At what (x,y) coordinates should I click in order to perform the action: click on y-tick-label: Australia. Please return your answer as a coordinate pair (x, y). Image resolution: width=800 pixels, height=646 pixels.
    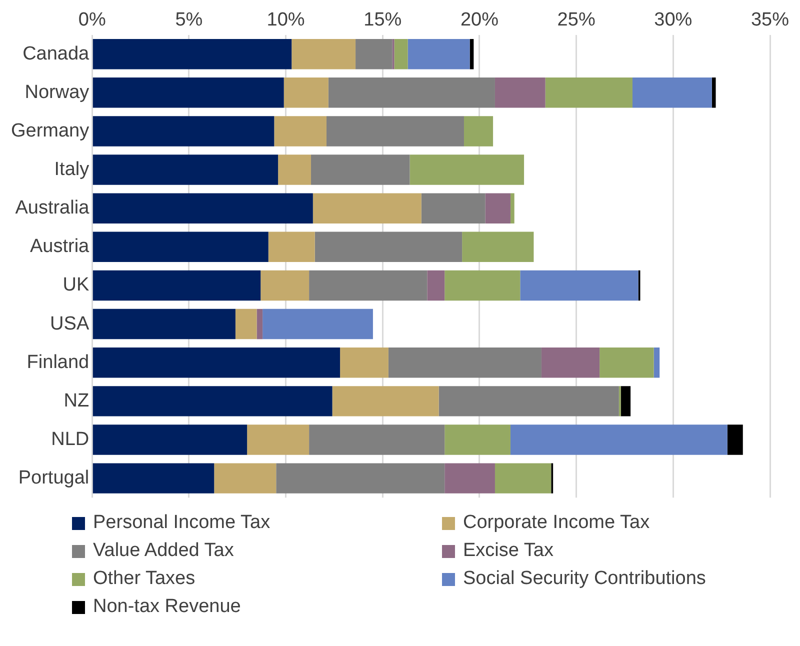
    Looking at the image, I should click on (52, 208).